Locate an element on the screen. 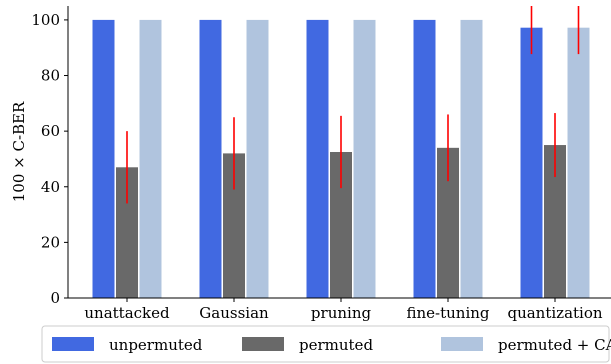  y-tick-label: 100 is located at coordinates (45, 20).